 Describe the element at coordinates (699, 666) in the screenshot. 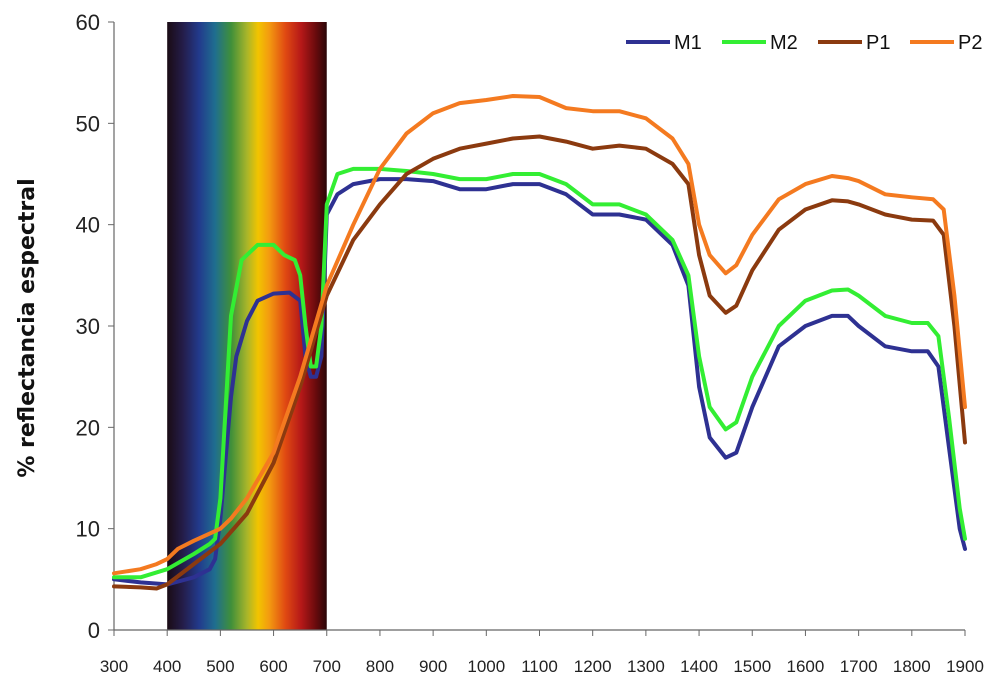

I see `x-tick-label: 1400` at that location.